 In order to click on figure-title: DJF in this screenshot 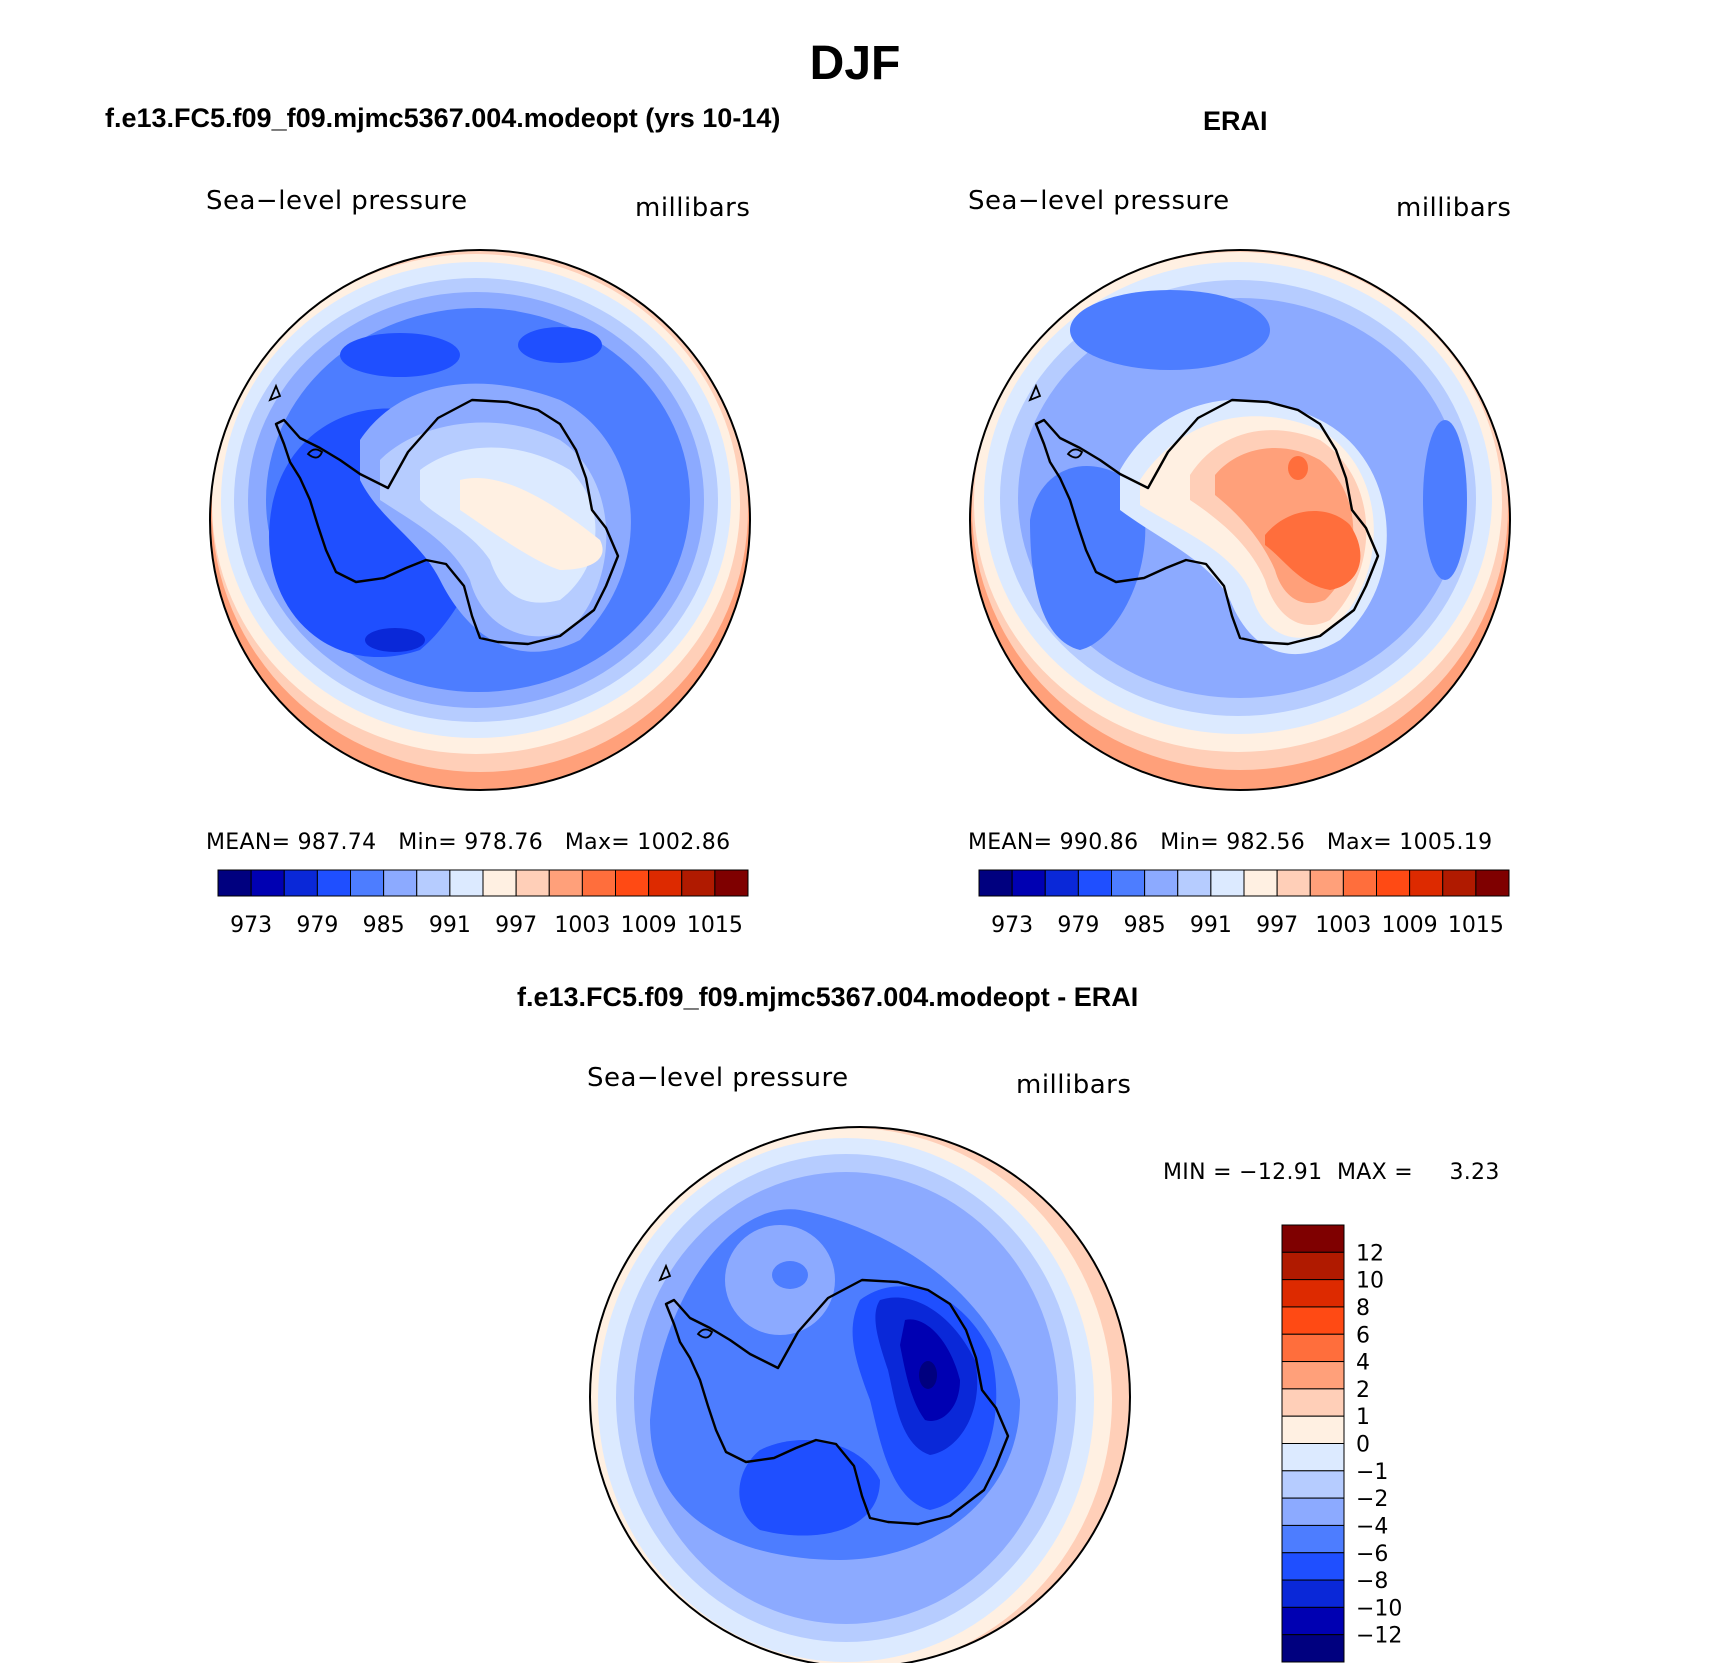, I will do `click(855, 63)`.